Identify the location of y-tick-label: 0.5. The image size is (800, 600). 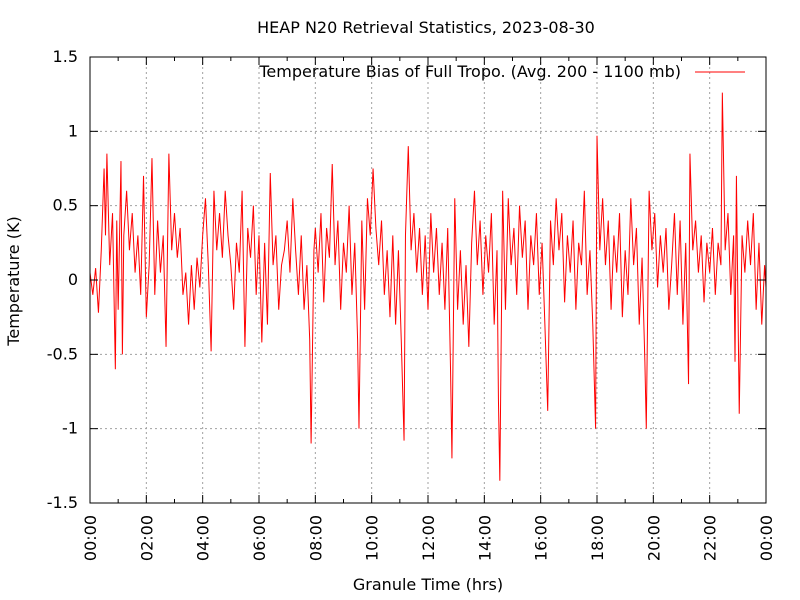
(65, 205).